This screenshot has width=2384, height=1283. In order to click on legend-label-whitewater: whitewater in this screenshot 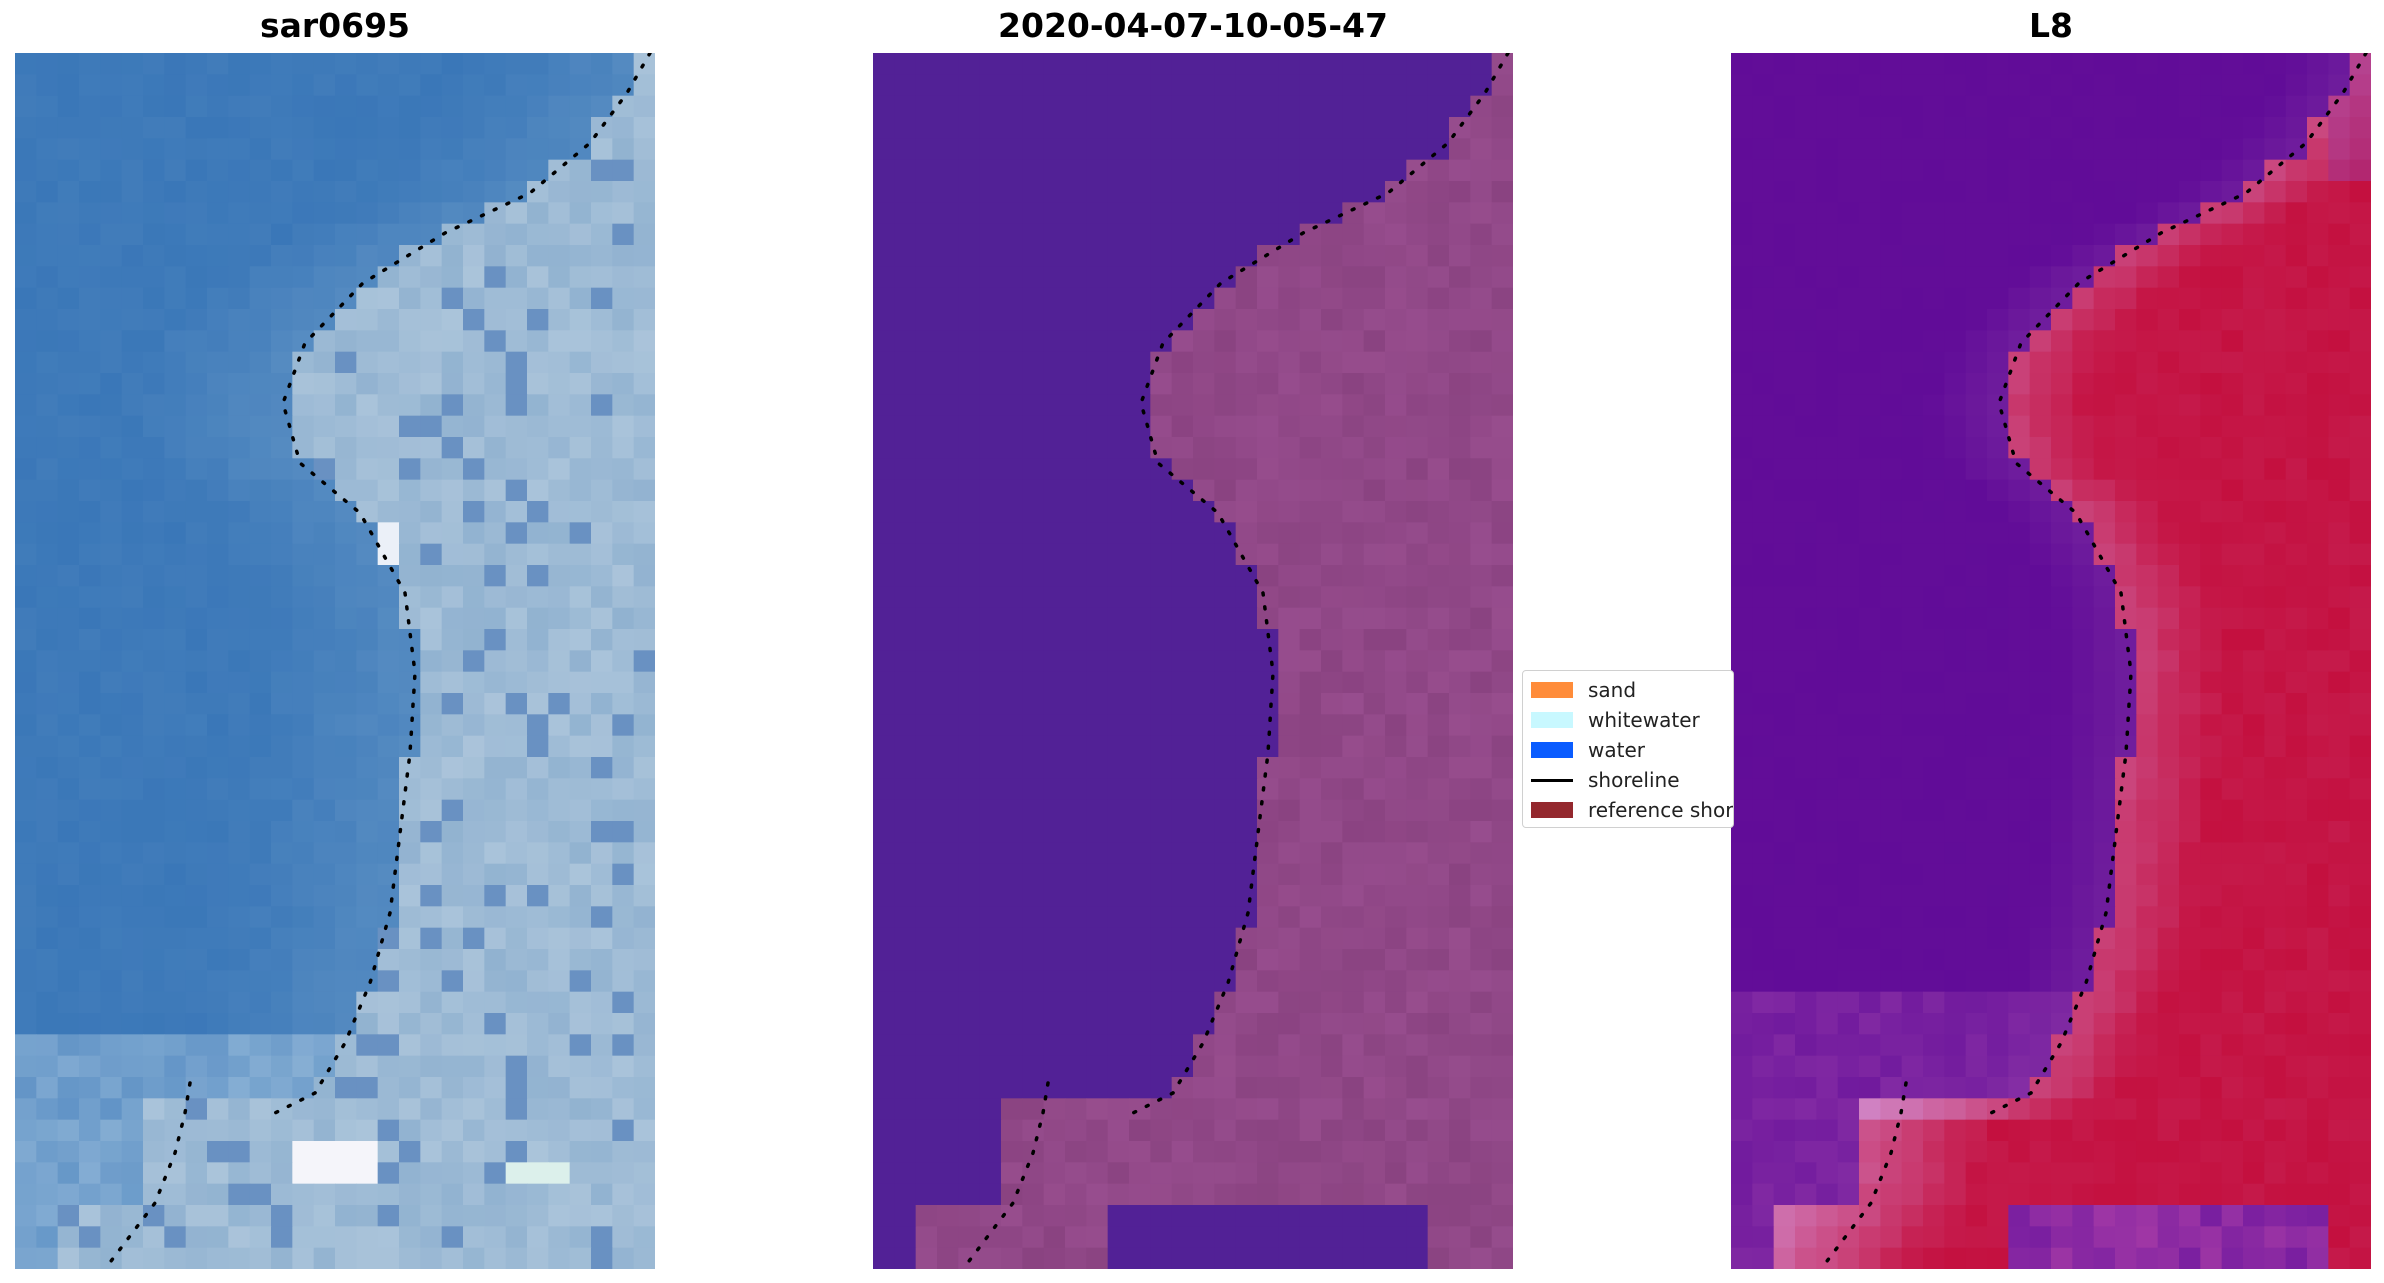, I will do `click(1644, 720)`.